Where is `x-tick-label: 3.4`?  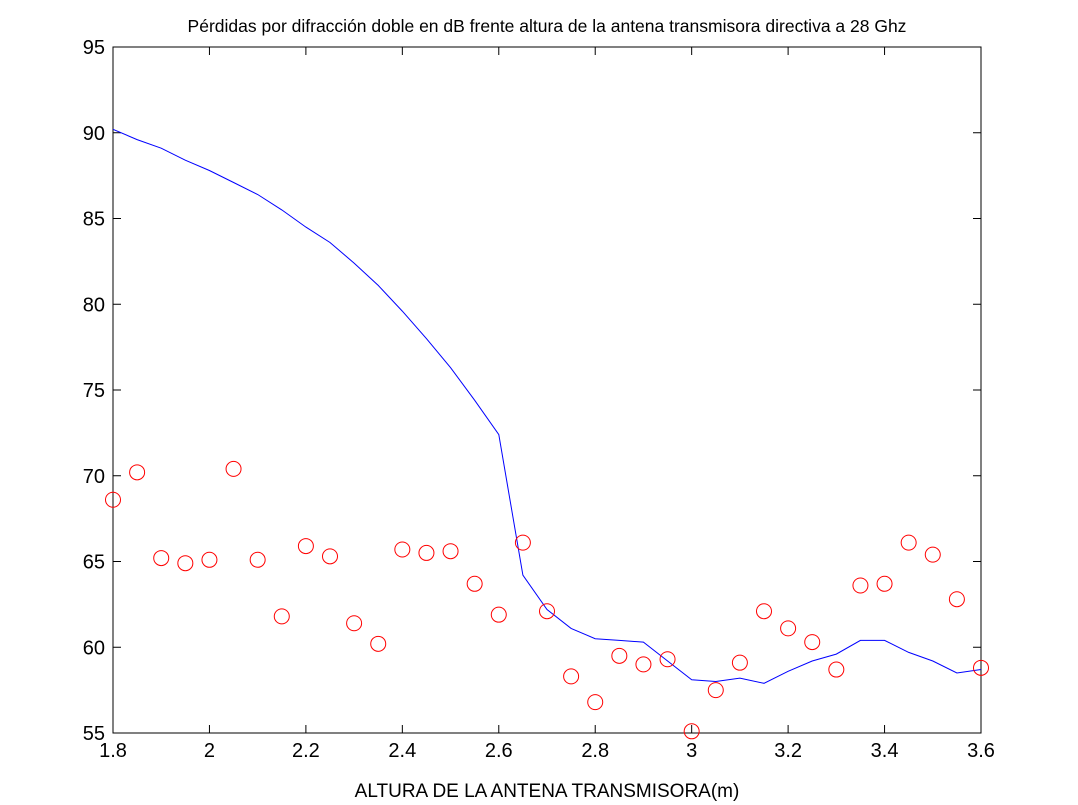
x-tick-label: 3.4 is located at coordinates (885, 751).